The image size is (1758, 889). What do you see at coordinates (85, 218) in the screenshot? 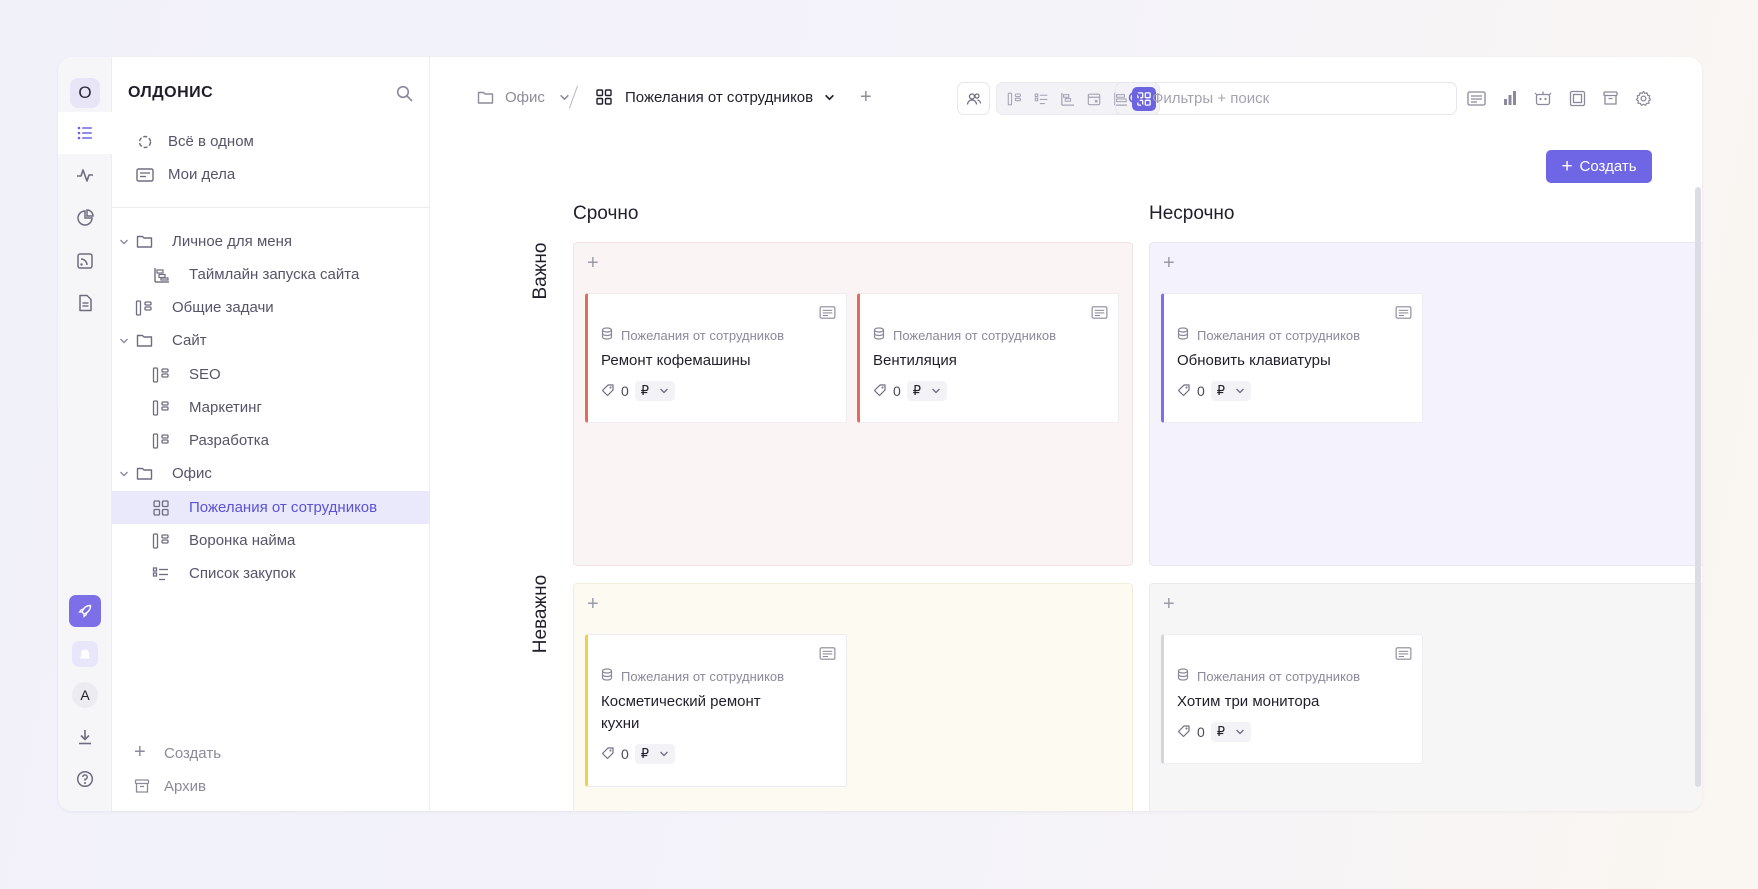
I see `rail-reports-button` at bounding box center [85, 218].